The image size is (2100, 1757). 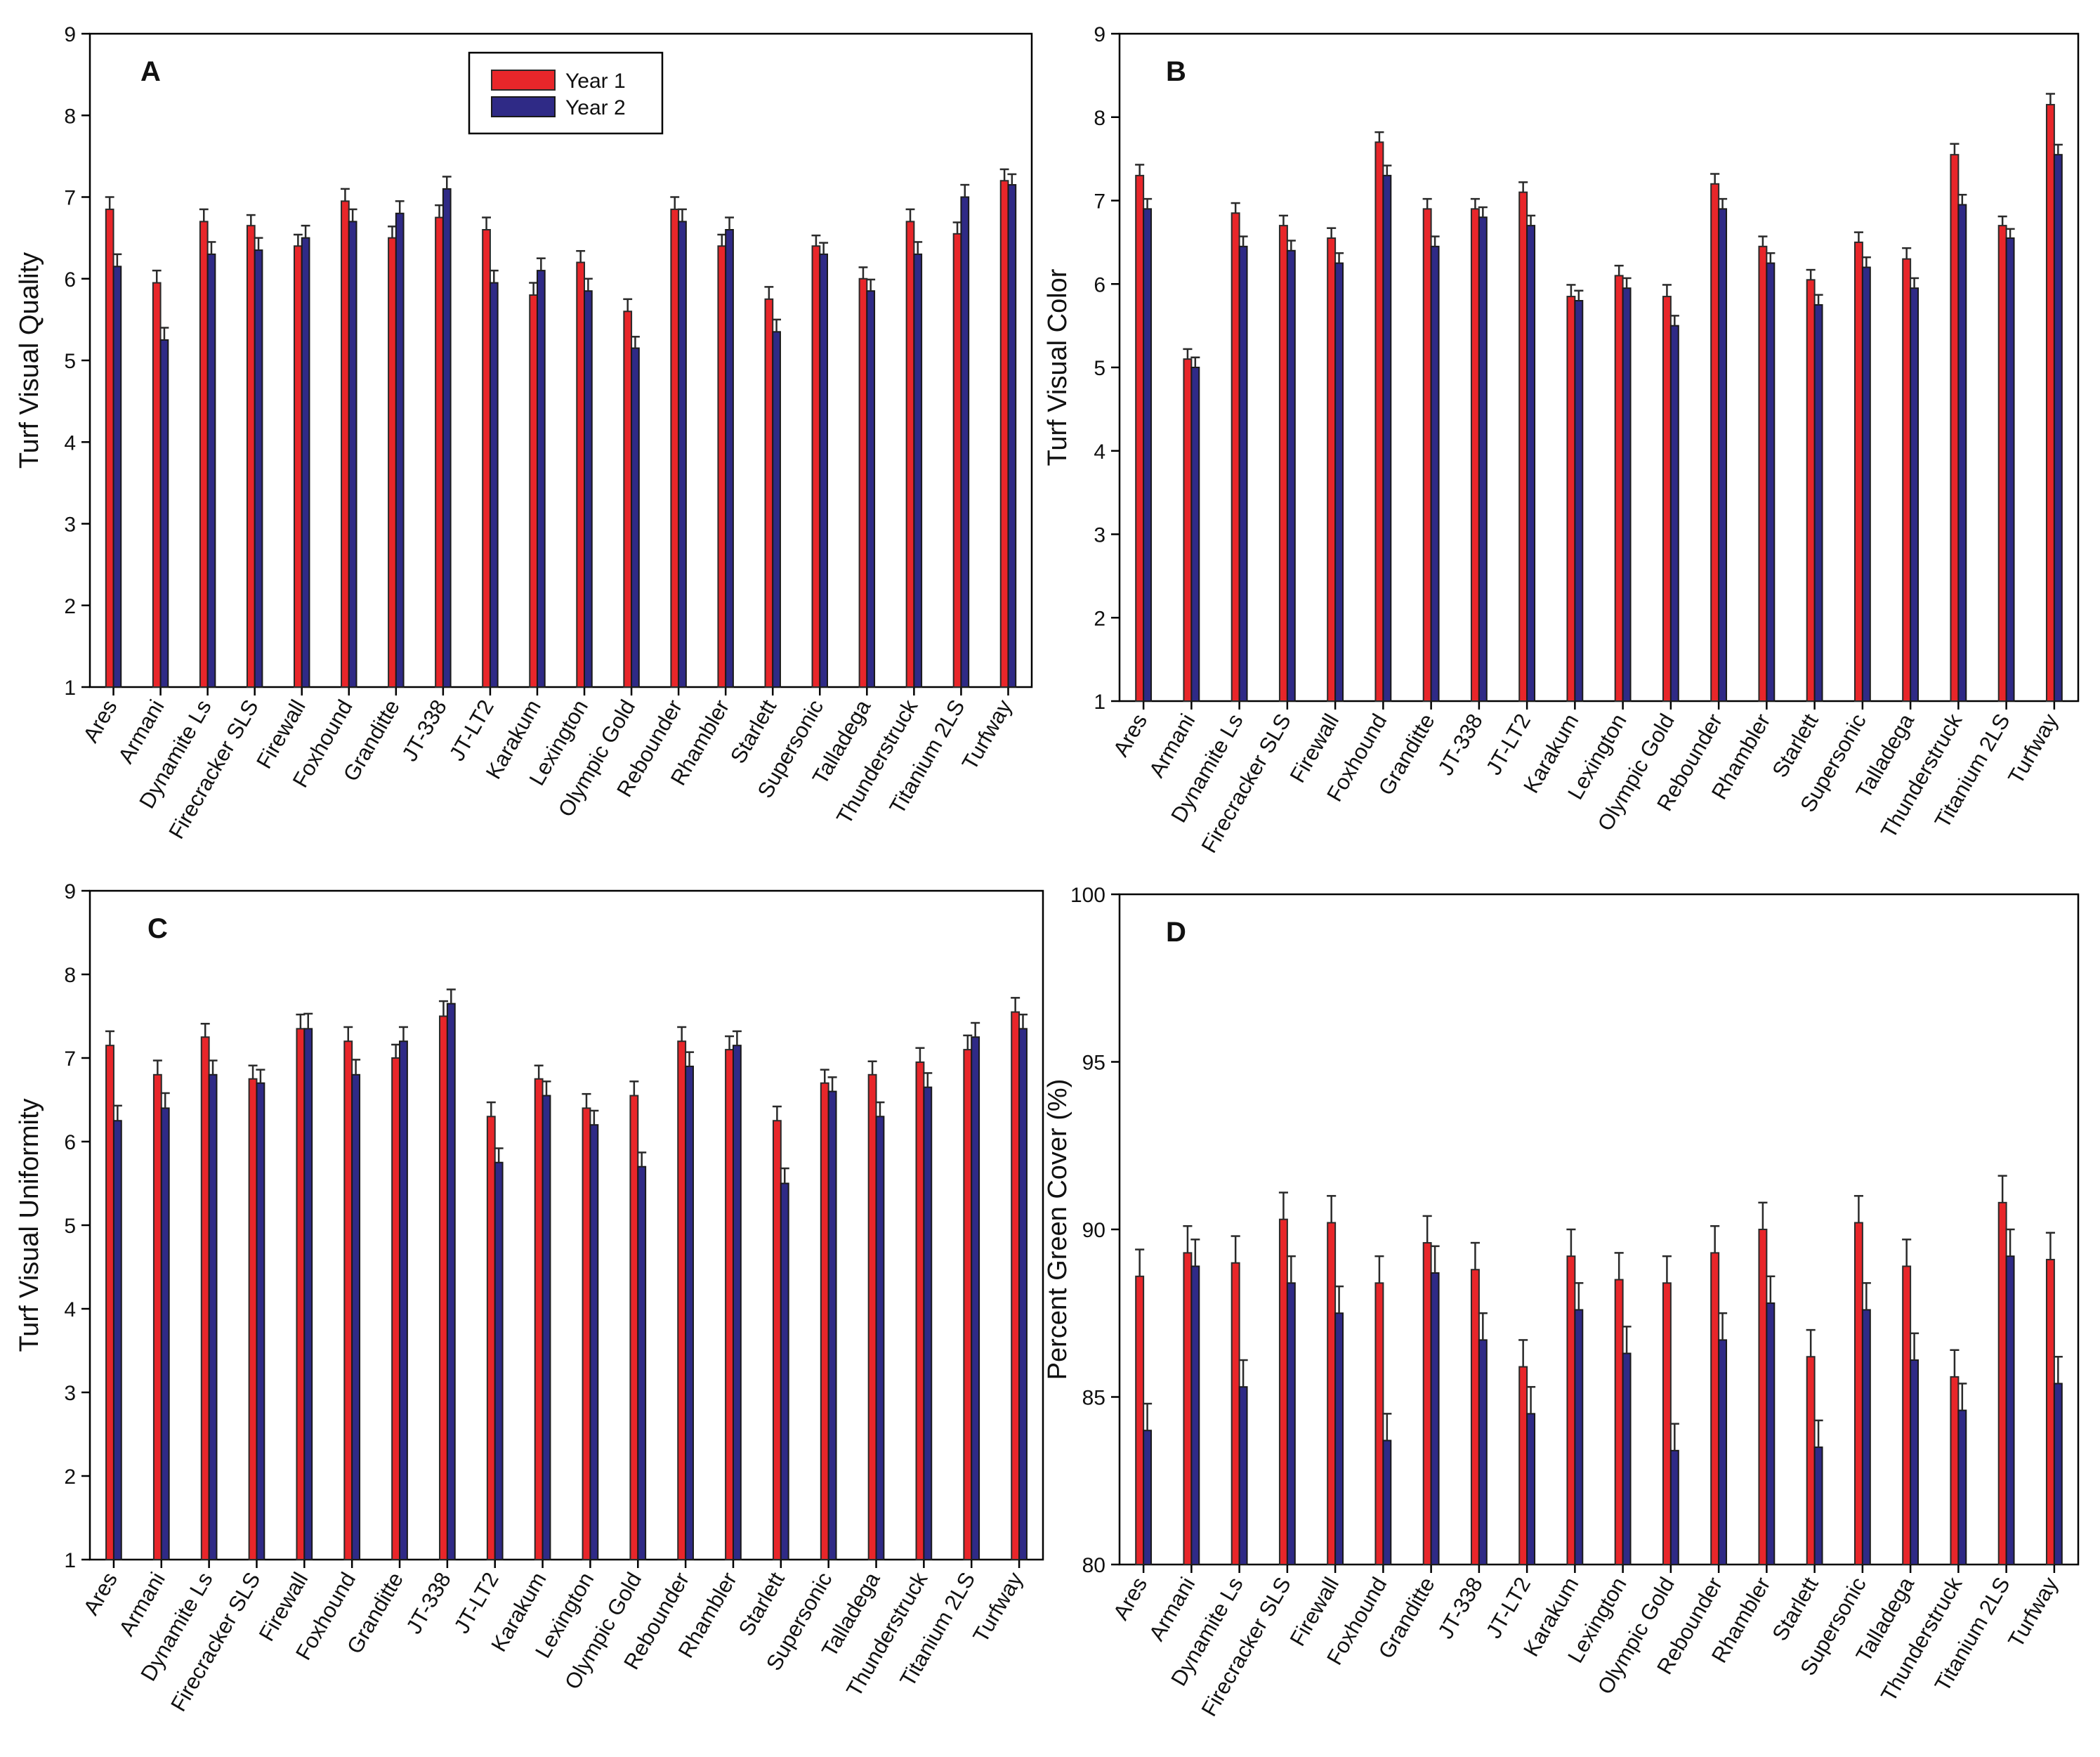 I want to click on y-tick-label: 100, so click(x=1087, y=895).